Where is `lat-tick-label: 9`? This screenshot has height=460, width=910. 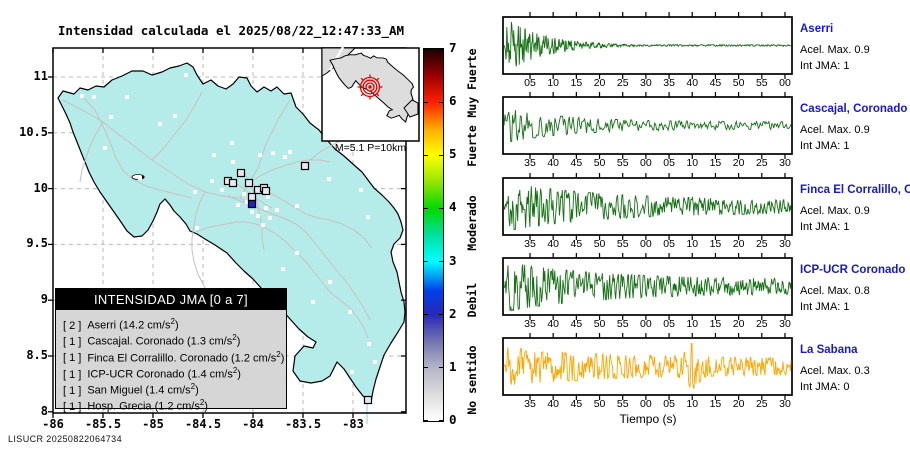 lat-tick-label: 9 is located at coordinates (44, 299).